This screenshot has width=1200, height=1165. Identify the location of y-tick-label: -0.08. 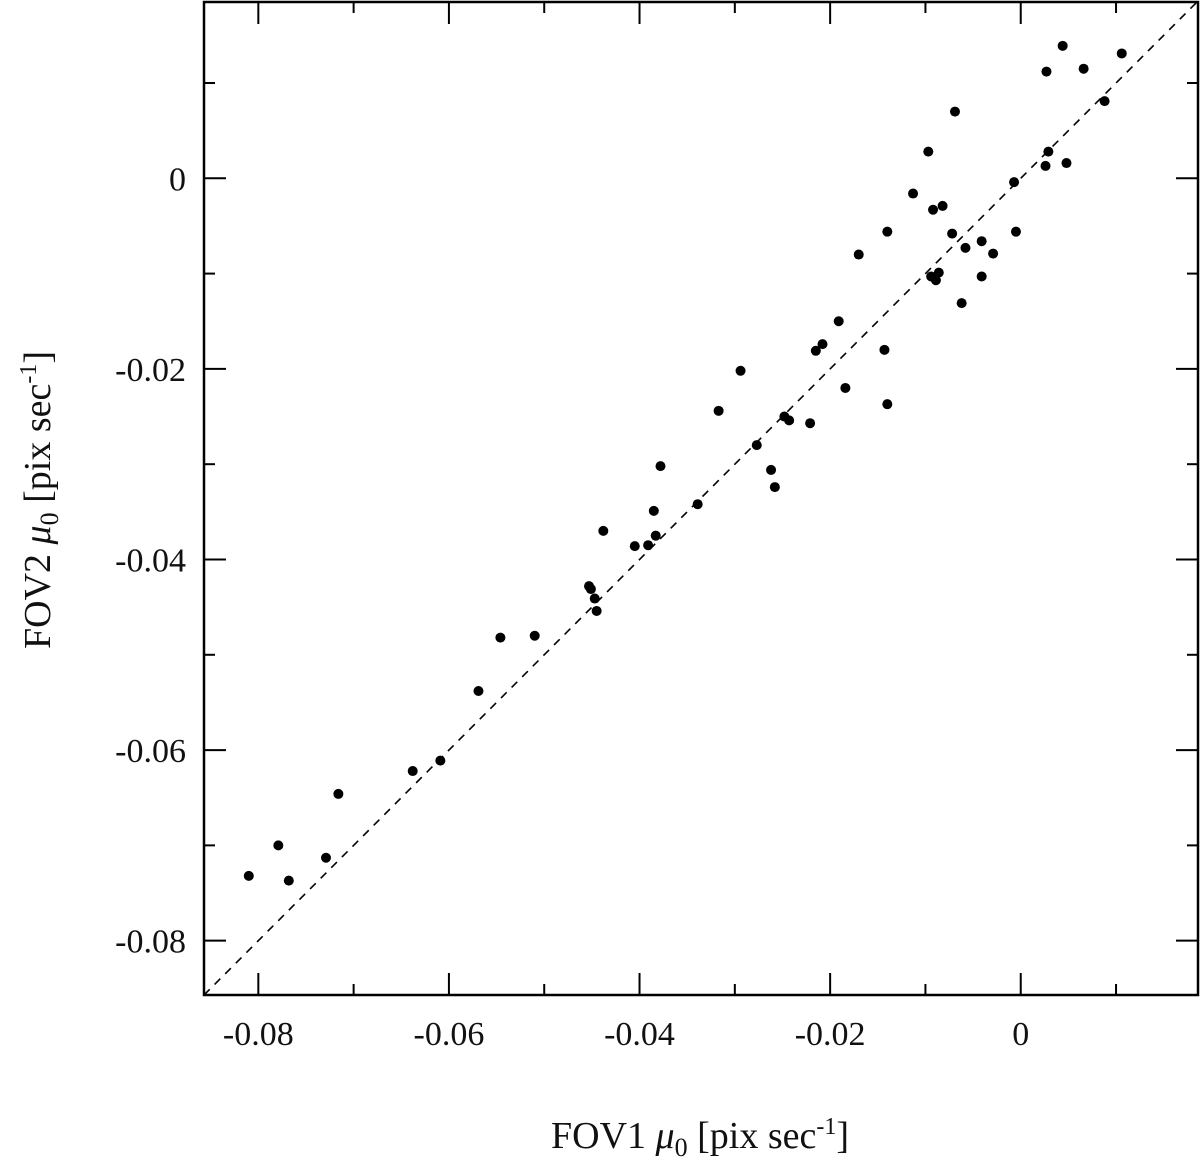
(150, 942).